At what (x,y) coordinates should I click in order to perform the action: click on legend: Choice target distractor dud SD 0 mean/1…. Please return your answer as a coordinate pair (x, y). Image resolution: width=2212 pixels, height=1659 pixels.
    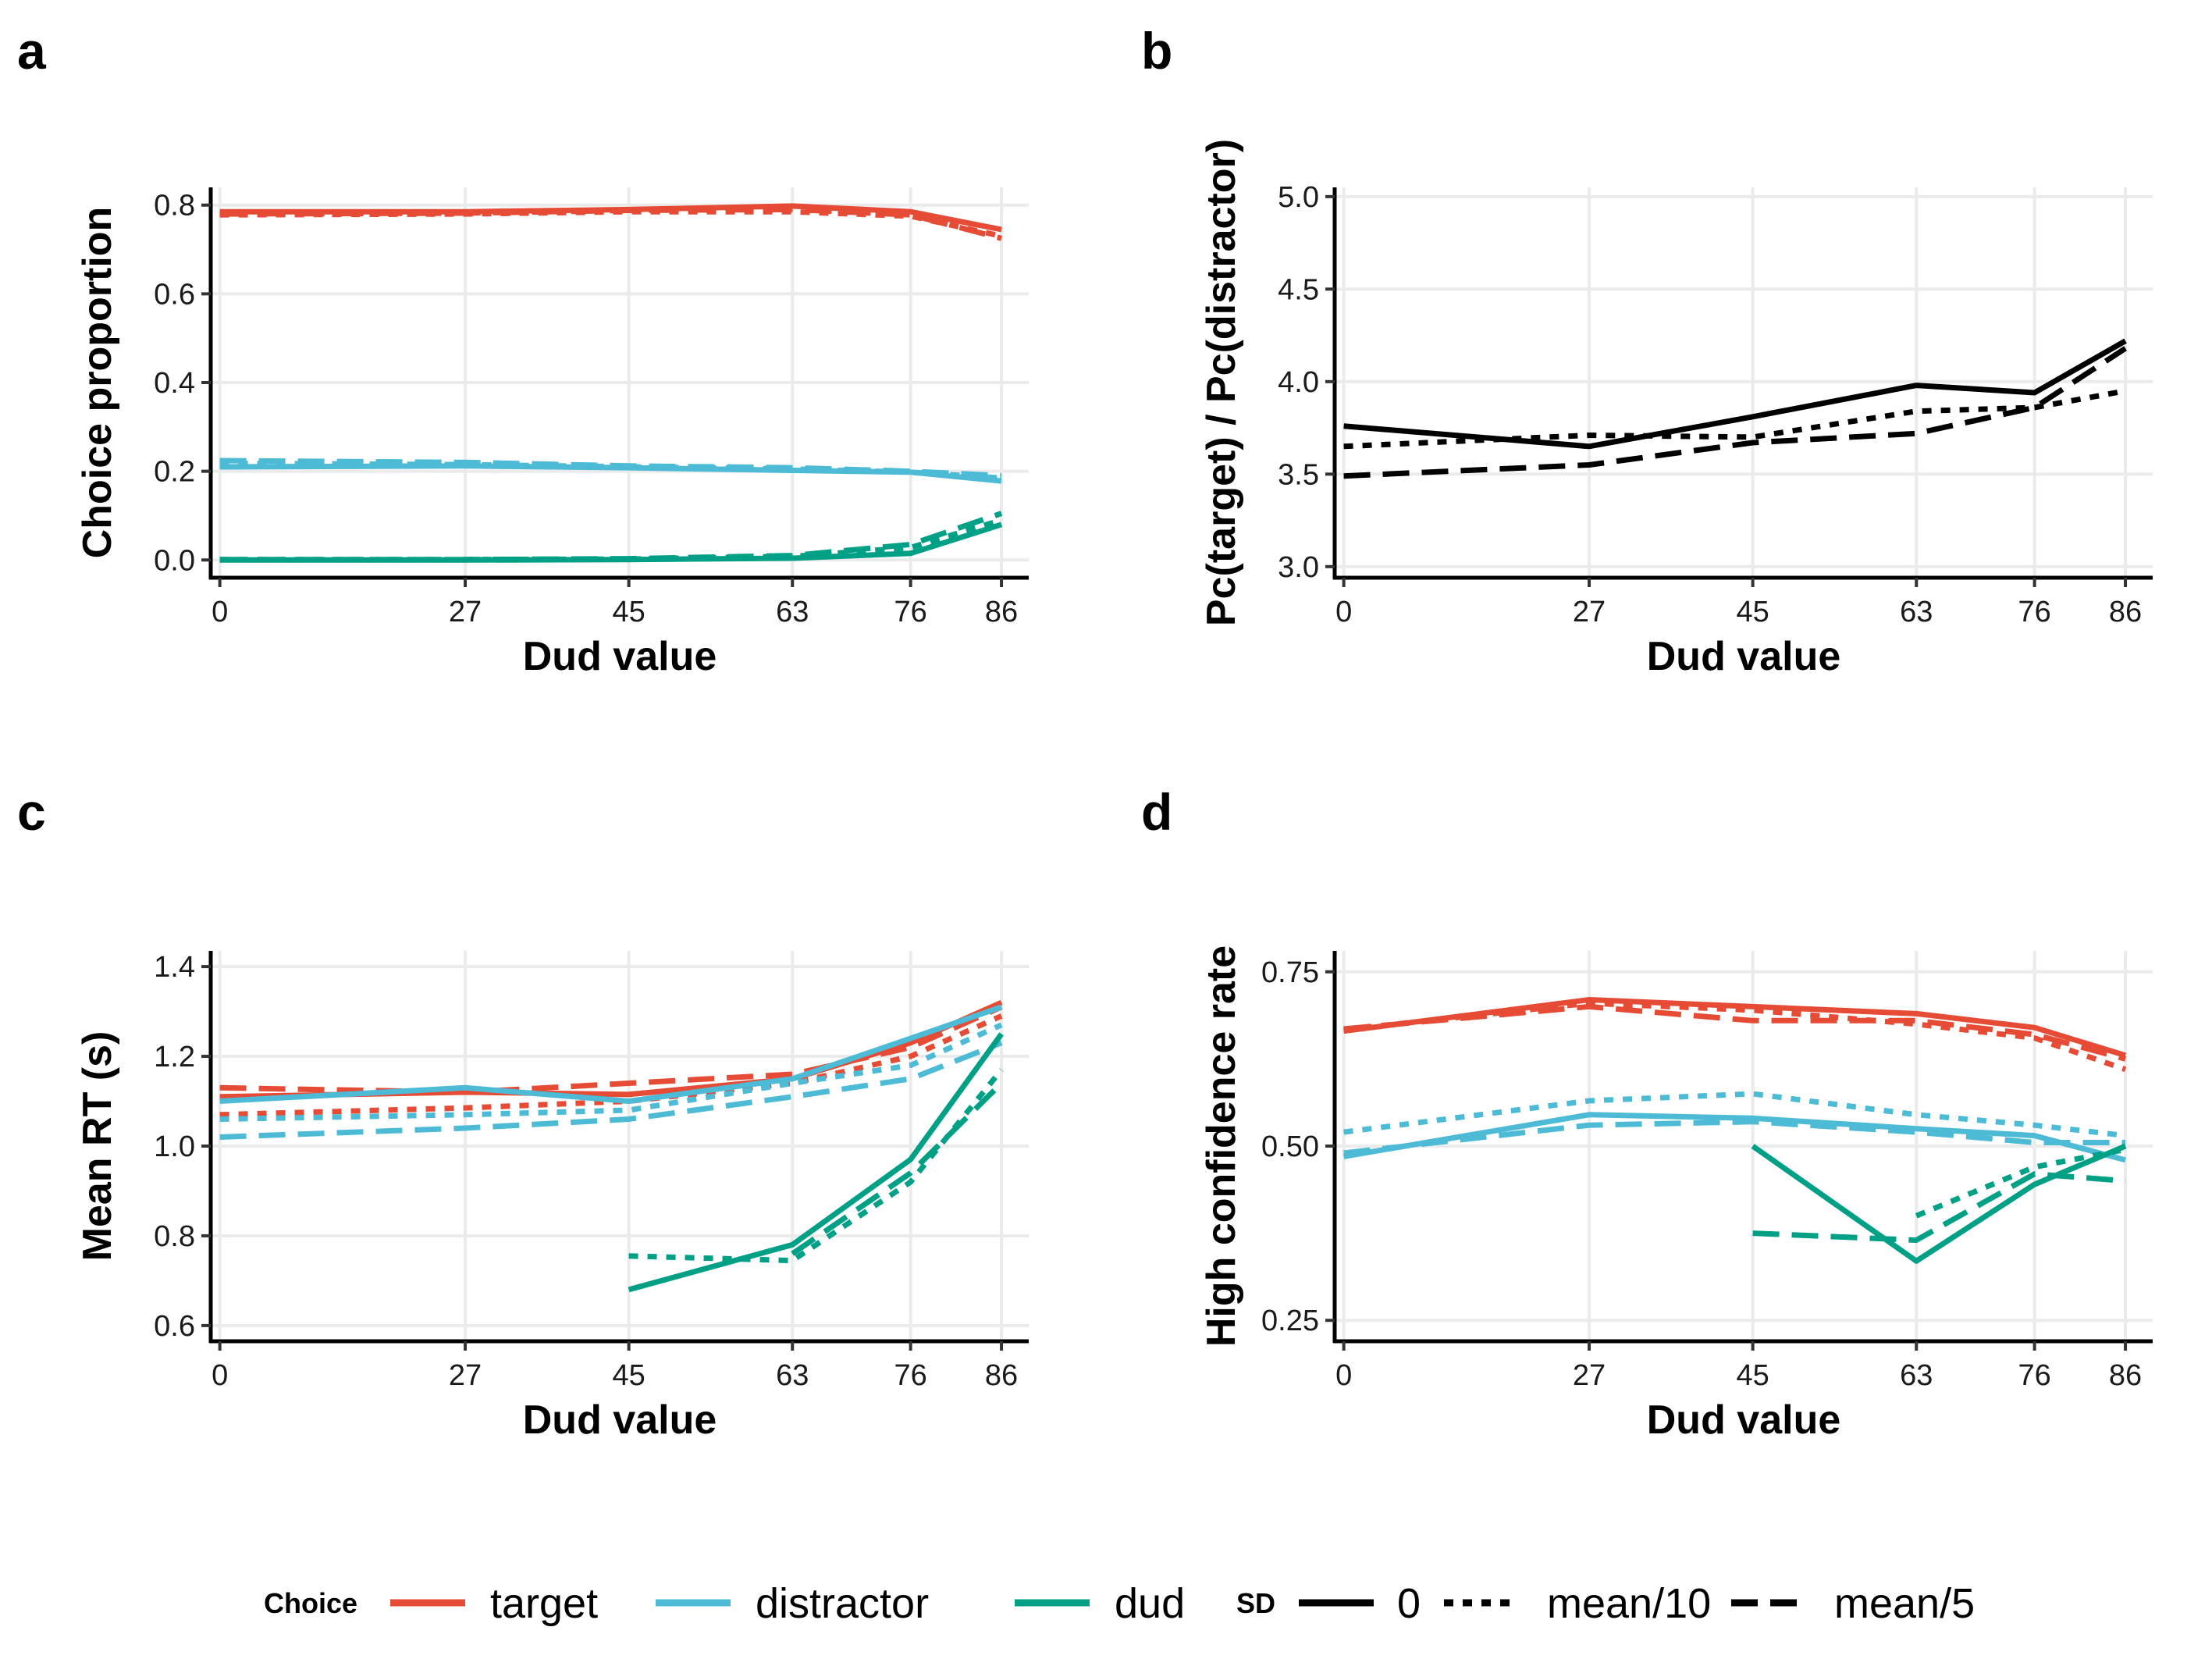
    Looking at the image, I should click on (1120, 1603).